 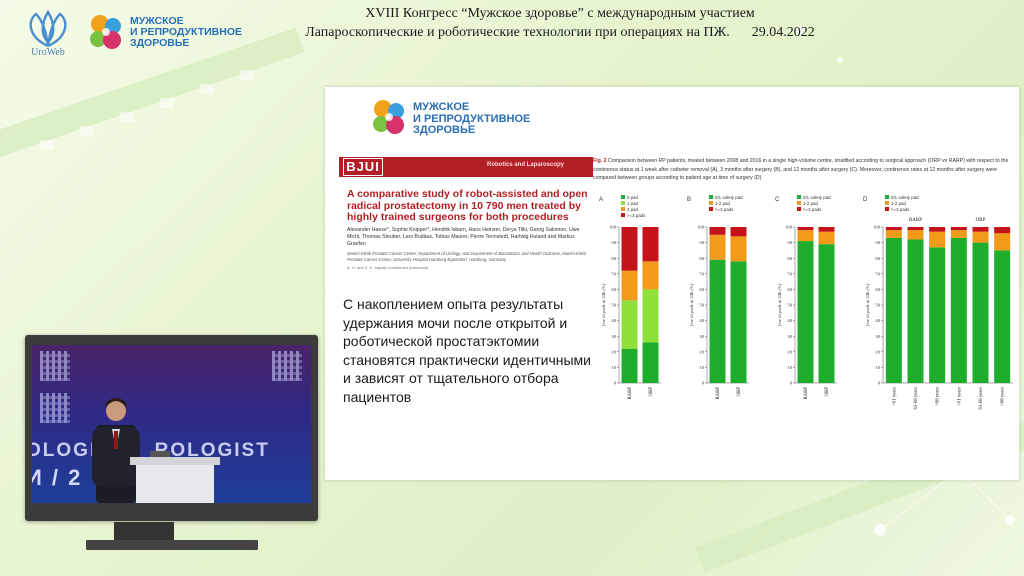 What do you see at coordinates (777, 200) in the screenshot?
I see `panel-label: C` at bounding box center [777, 200].